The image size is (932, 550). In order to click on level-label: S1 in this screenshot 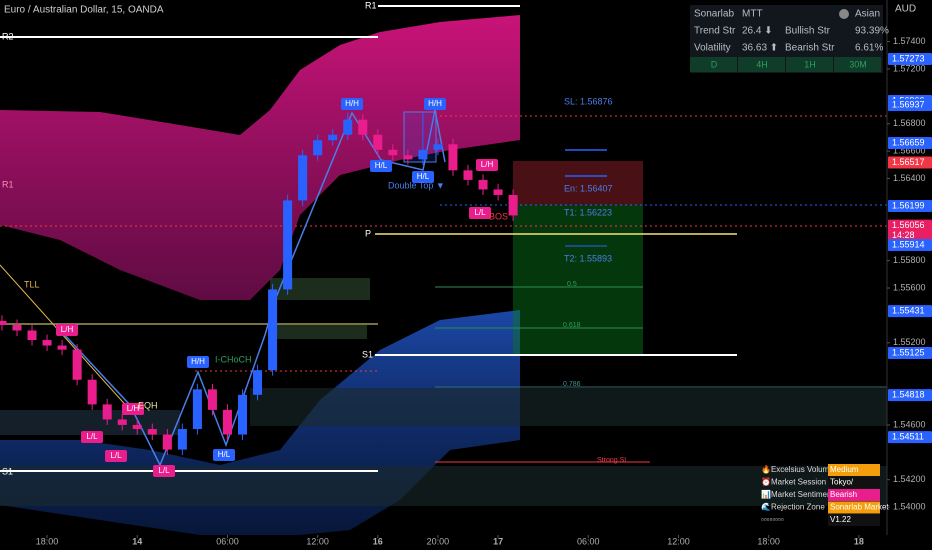, I will do `click(7, 471)`.